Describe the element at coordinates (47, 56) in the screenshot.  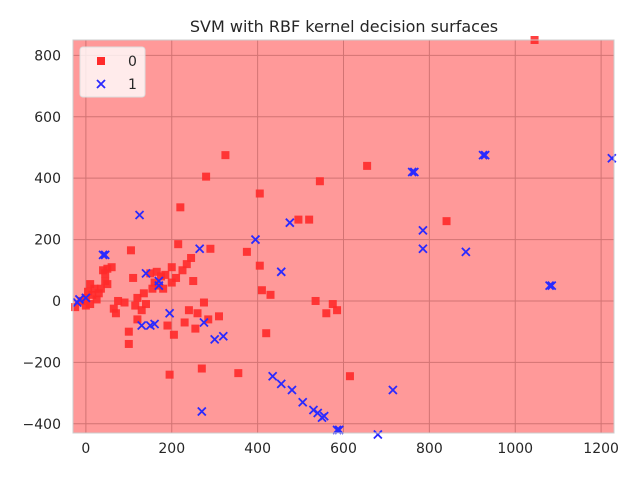
I see `y-tick-label: 800` at that location.